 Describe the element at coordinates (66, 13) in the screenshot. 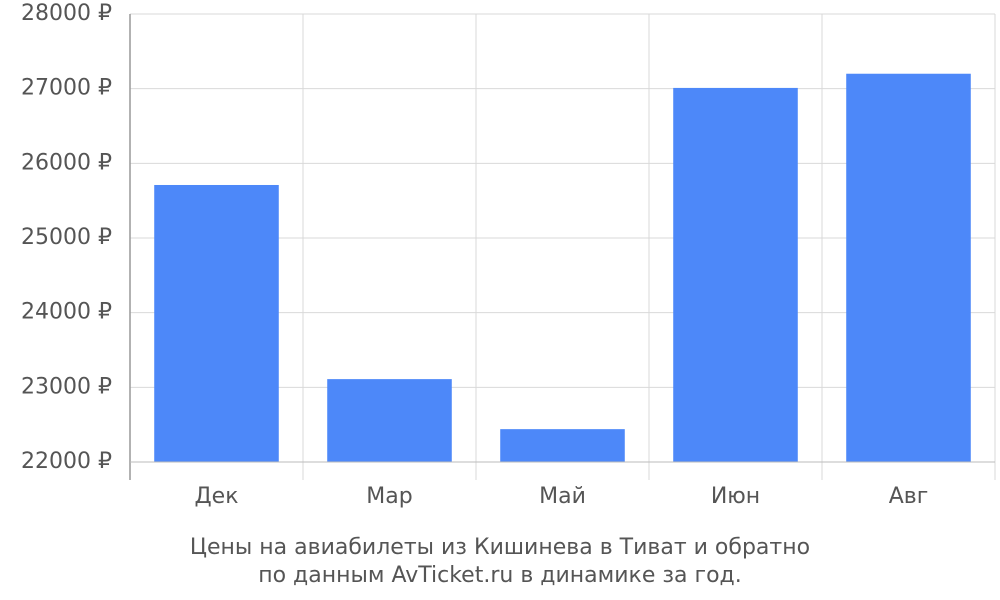

I see `y-tick-label: 28000 ₽` at that location.